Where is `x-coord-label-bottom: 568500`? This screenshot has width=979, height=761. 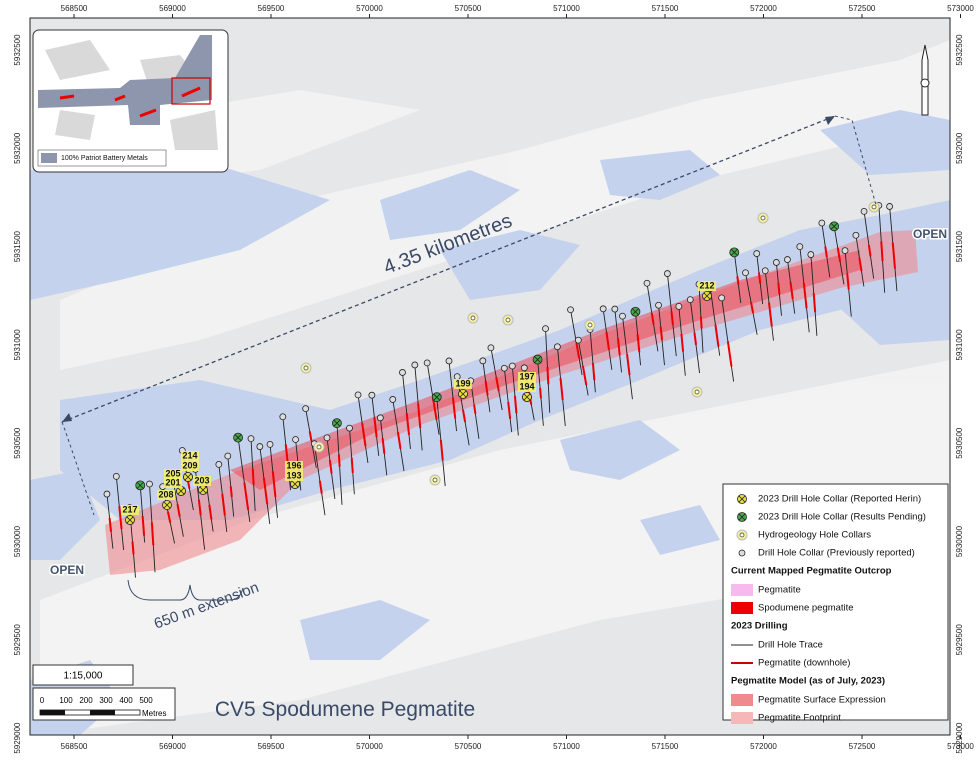
x-coord-label-bottom: 568500 is located at coordinates (74, 746).